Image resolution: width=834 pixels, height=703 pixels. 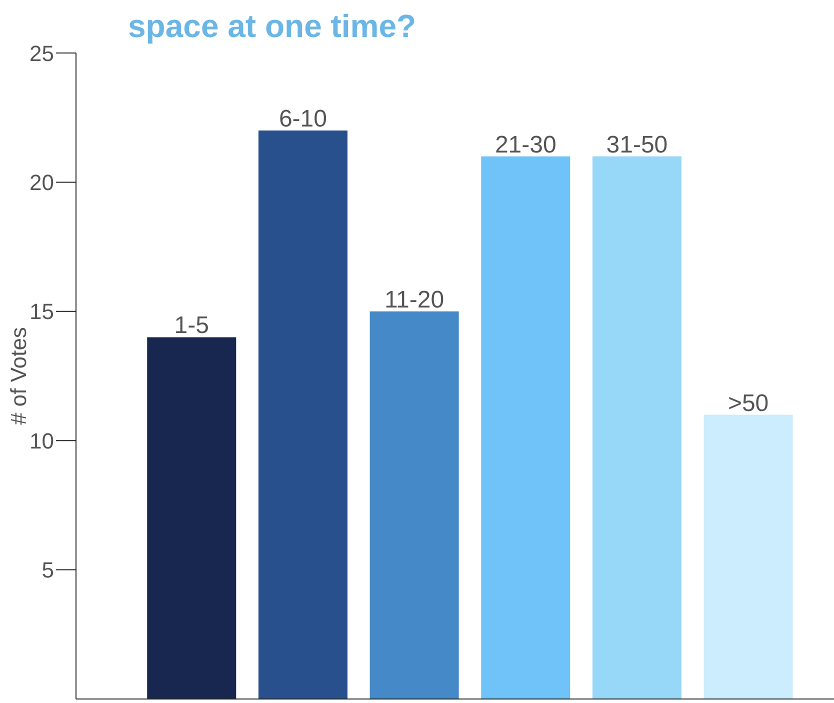 I want to click on y-tick-label: 15, so click(x=42, y=311).